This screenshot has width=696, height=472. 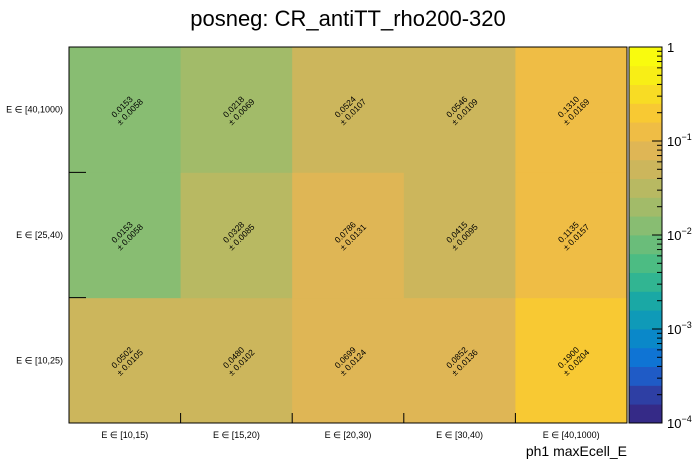 I want to click on y-axis: E ∈ [10,25) E ∈ [25,40) E ∈ [40,1000), so click(x=46, y=235).